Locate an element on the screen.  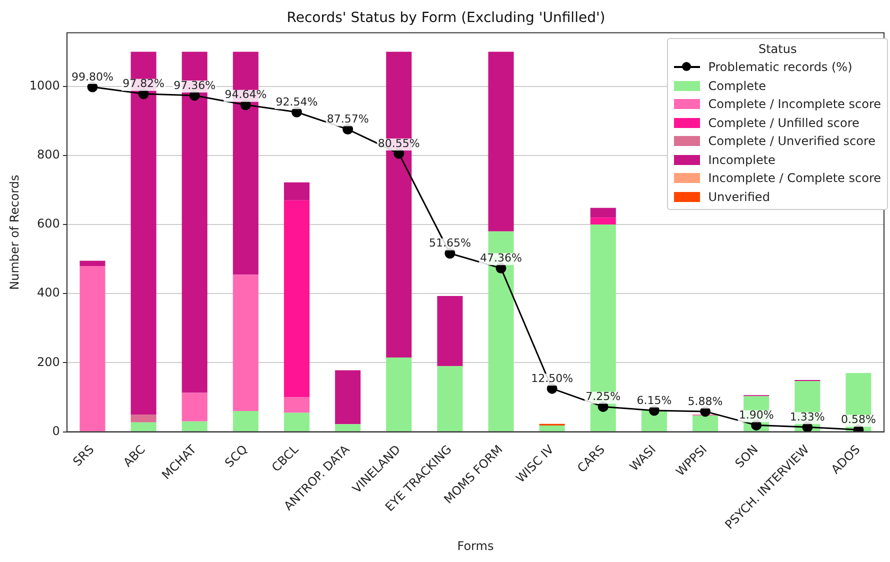
legend-label: Incomplete is located at coordinates (742, 159).